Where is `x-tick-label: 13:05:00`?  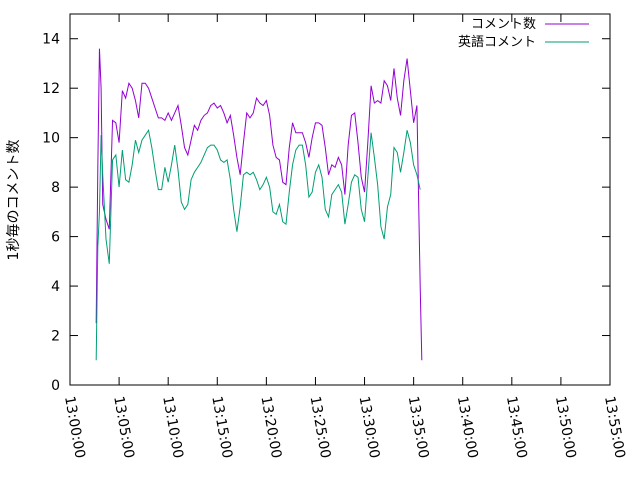 x-tick-label: 13:05:00 is located at coordinates (123, 427).